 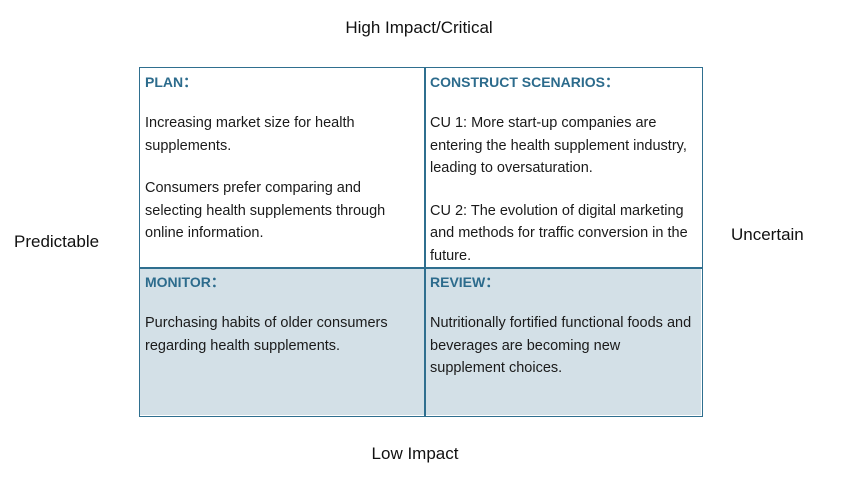 What do you see at coordinates (57, 241) in the screenshot?
I see `axis-label-predictable: Predictable` at bounding box center [57, 241].